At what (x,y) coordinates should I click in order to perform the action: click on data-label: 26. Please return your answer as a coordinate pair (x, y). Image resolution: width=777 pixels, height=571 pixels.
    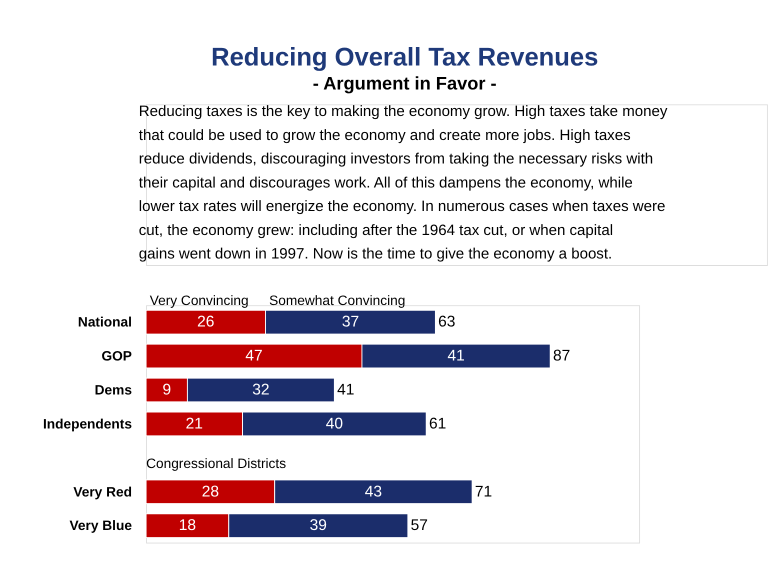
    Looking at the image, I should click on (205, 322).